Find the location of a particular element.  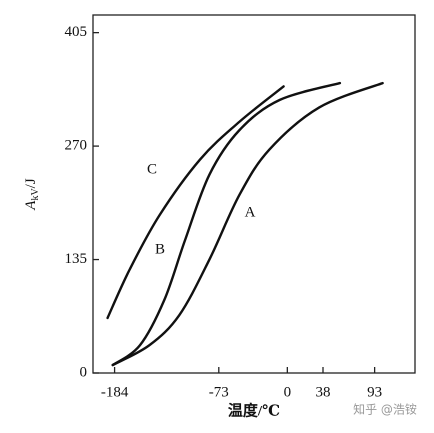

curve-label: A is located at coordinates (250, 212).